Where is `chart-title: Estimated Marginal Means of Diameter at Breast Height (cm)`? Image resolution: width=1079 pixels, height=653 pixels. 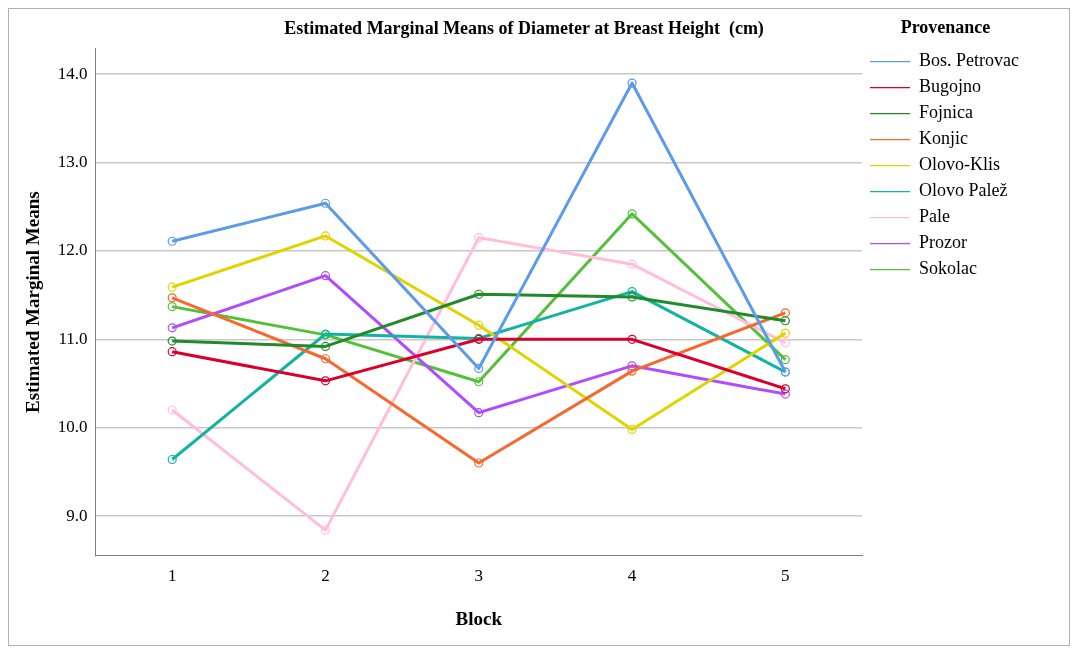
chart-title: Estimated Marginal Means of Diameter at Breast Height (cm) is located at coordinates (524, 29).